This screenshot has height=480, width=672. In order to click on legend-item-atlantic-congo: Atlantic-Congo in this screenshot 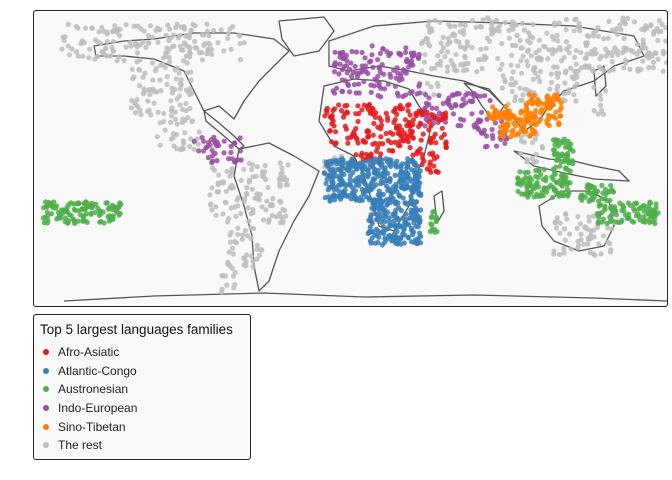, I will do `click(145, 371)`.